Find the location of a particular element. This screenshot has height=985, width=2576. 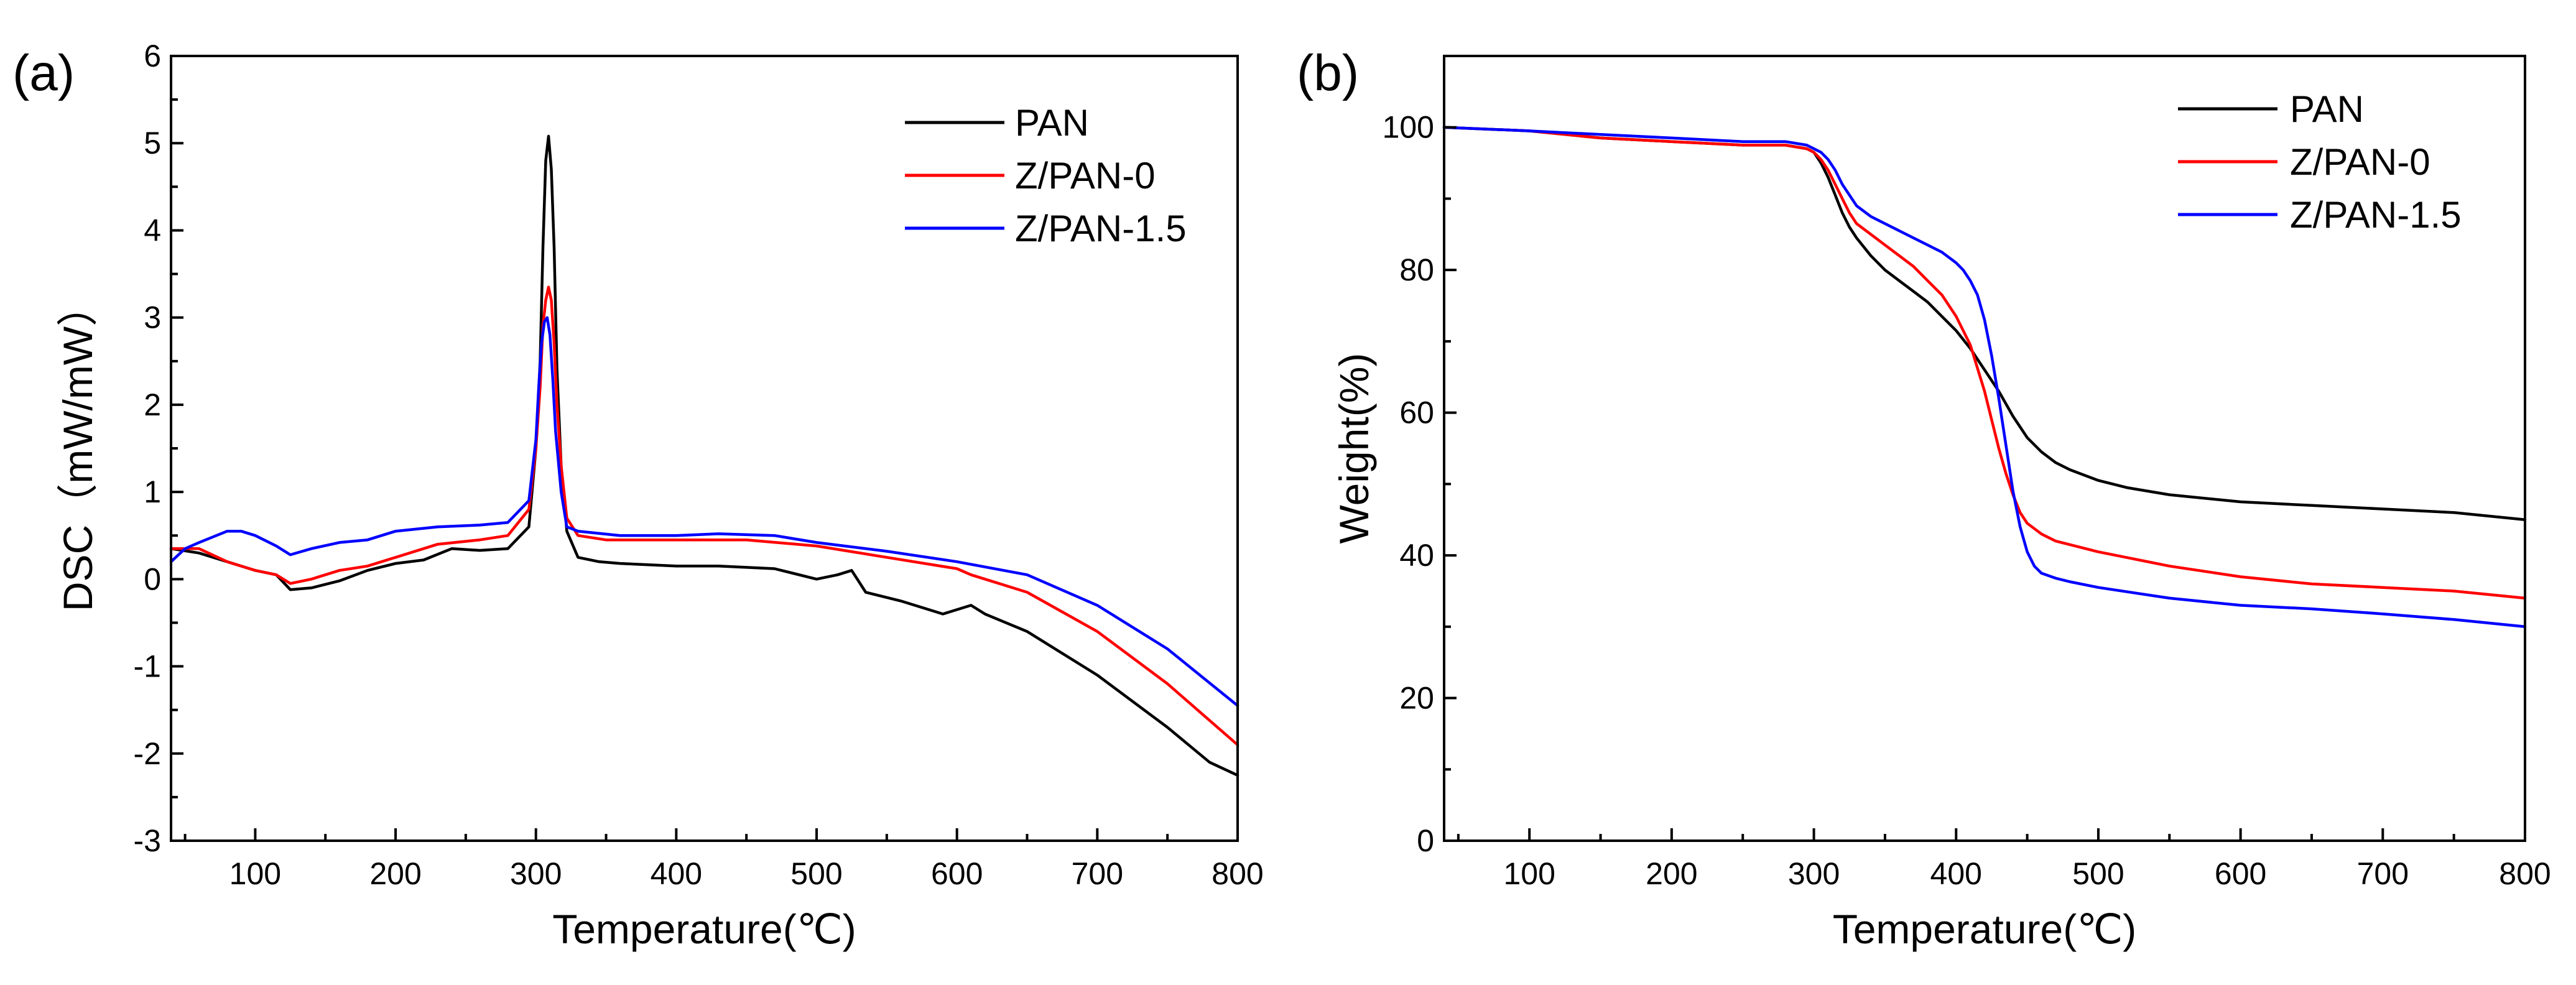

y-tick-label: 60 is located at coordinates (1416, 412).